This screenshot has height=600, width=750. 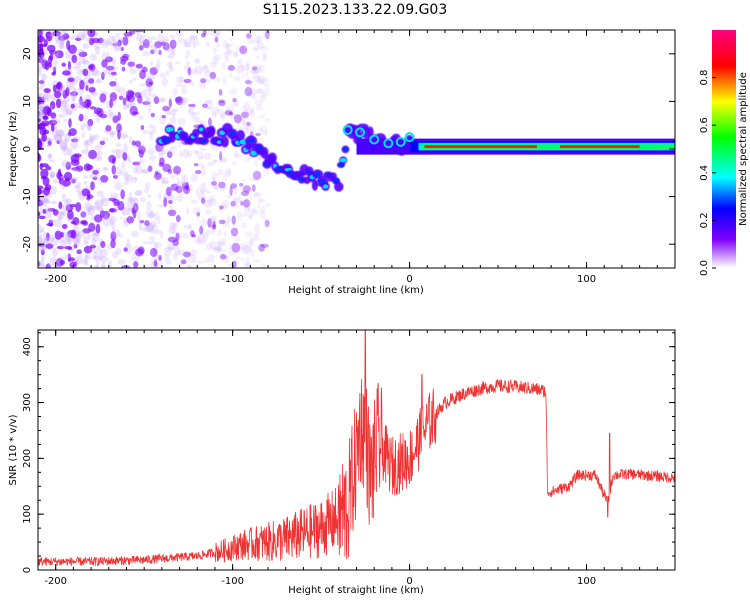 What do you see at coordinates (13, 449) in the screenshot?
I see `snr-ylabel: SNR (10 * v/v)` at bounding box center [13, 449].